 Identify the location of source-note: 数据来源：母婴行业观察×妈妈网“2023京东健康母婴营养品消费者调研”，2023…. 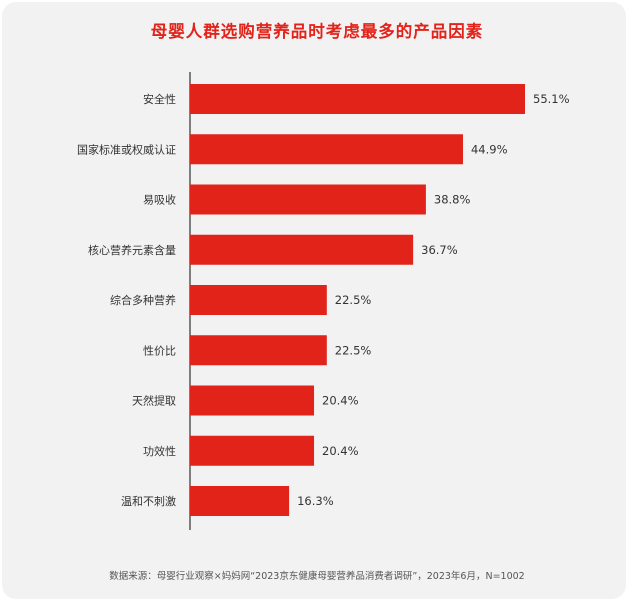
(317, 576).